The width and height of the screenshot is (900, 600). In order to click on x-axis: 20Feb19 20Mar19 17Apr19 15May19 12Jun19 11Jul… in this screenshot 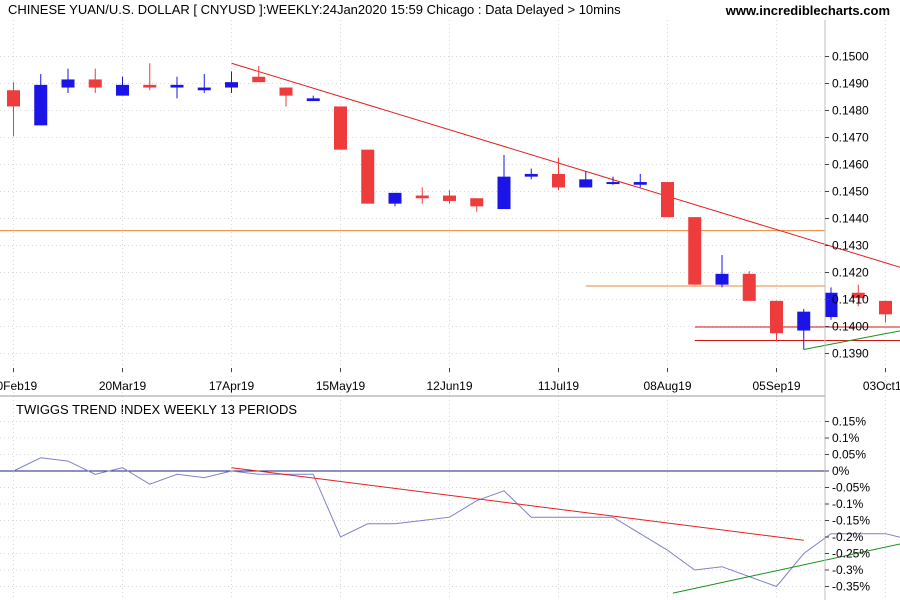, I will do `click(450, 380)`.